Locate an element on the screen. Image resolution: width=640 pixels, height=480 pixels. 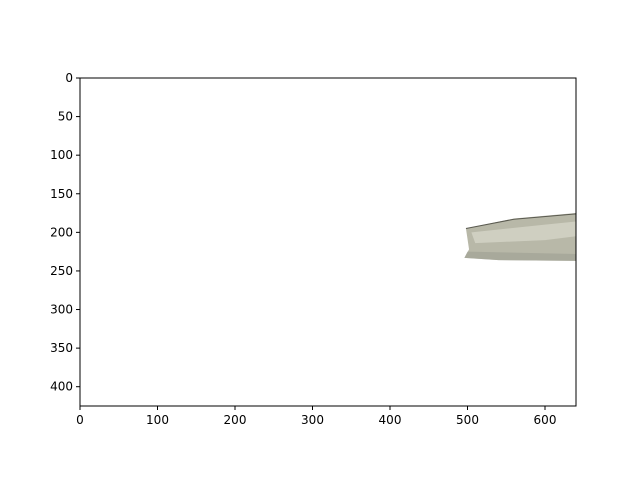
image-layer is located at coordinates (520, 237).